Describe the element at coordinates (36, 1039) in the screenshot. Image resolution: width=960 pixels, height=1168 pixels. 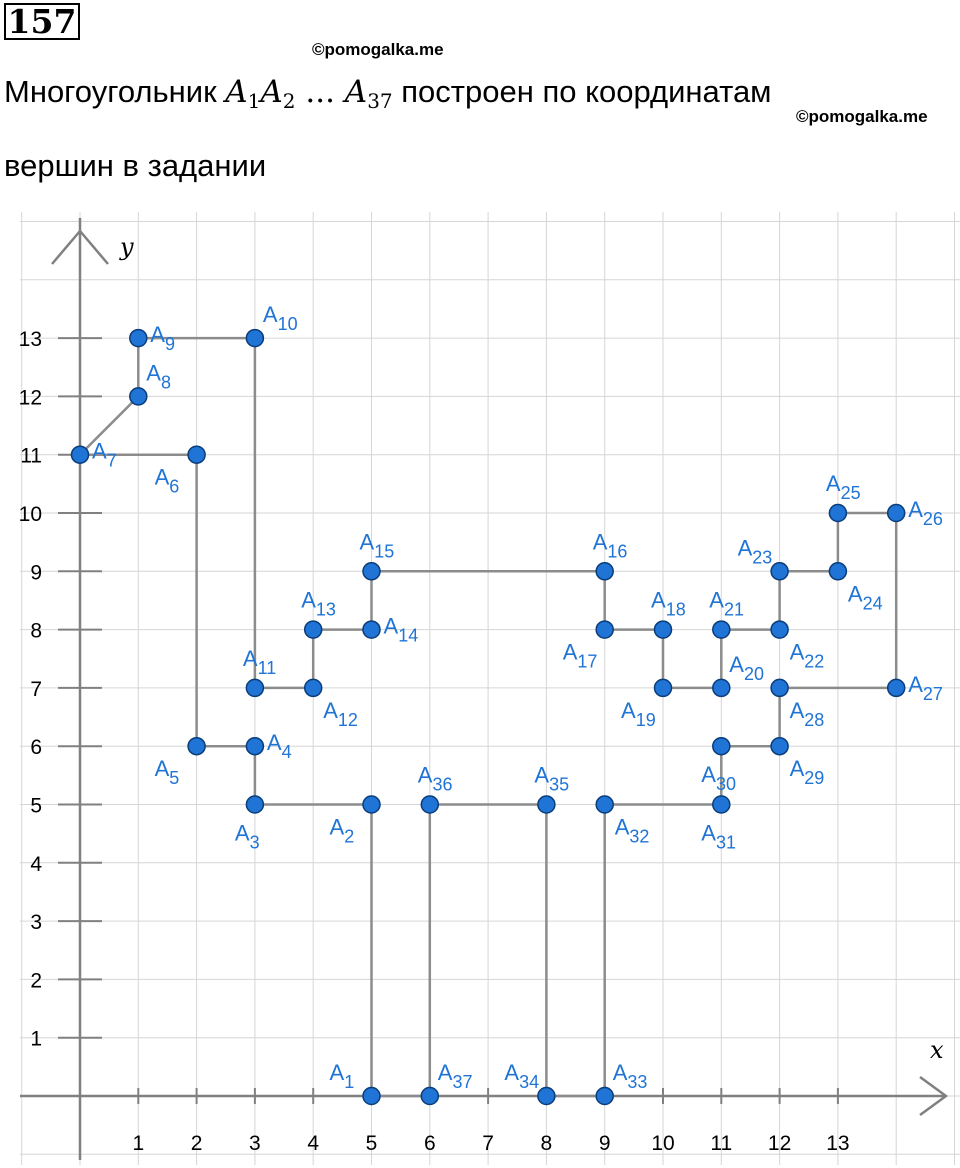
I see `y-tick-label: 1` at that location.